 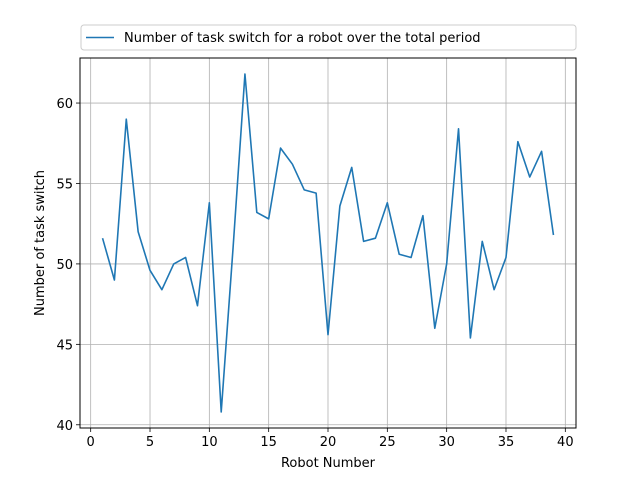 I want to click on y-tick-label: 50, so click(x=64, y=265).